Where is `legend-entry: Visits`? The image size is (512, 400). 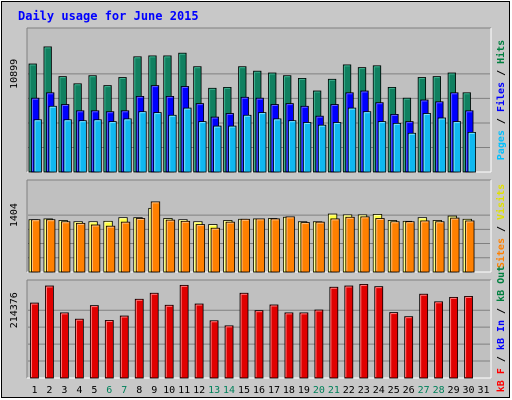
legend-entry: Visits is located at coordinates (501, 202).